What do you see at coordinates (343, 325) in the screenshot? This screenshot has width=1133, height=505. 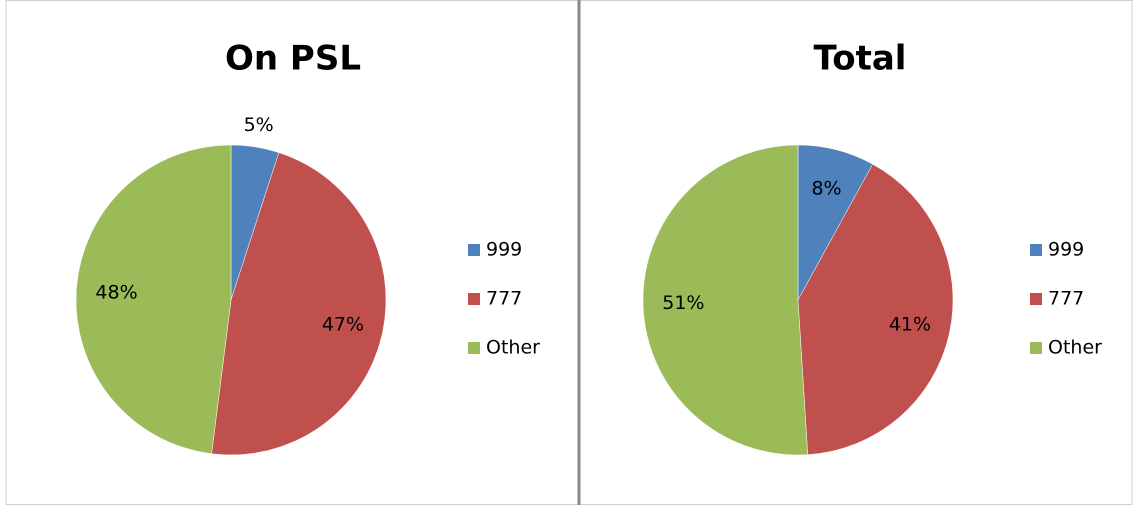 I see `data-label: 47%` at bounding box center [343, 325].